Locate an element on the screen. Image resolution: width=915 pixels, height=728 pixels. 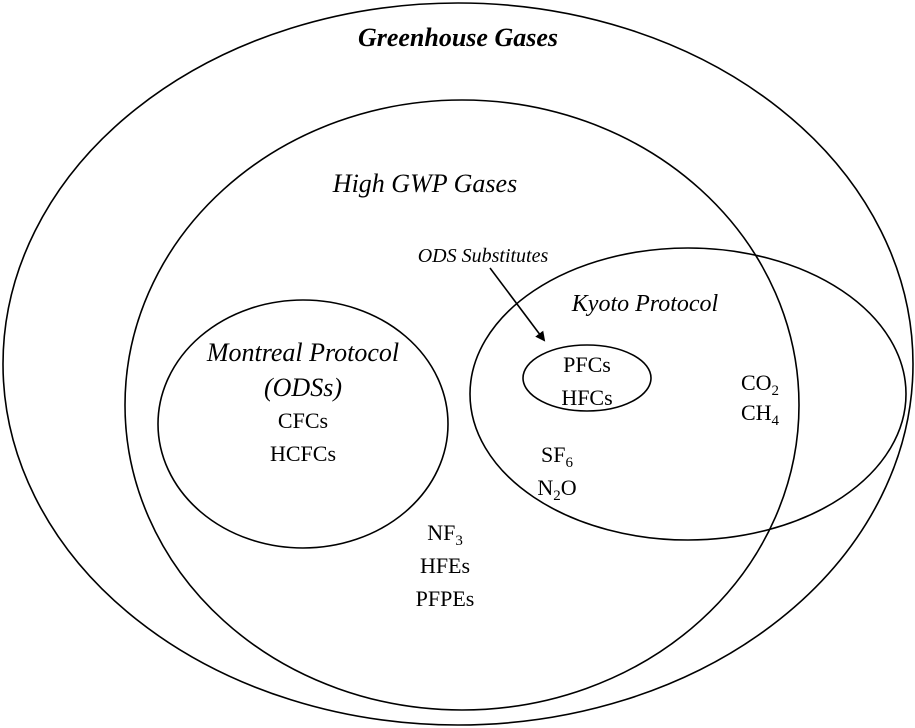
high-gwp-label: High GWP Gases is located at coordinates (424, 183).